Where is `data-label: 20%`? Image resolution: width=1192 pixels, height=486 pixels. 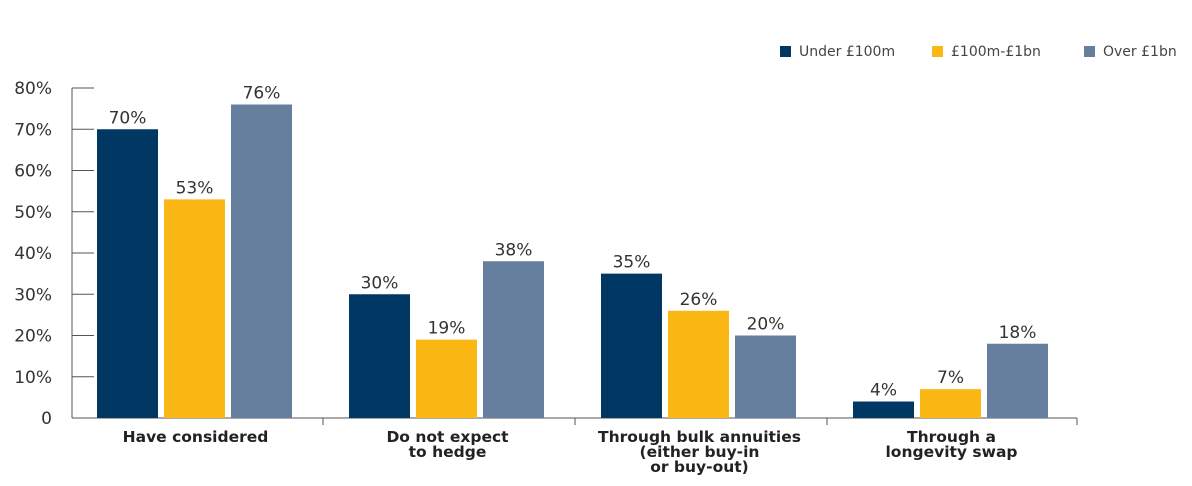 data-label: 20% is located at coordinates (766, 325).